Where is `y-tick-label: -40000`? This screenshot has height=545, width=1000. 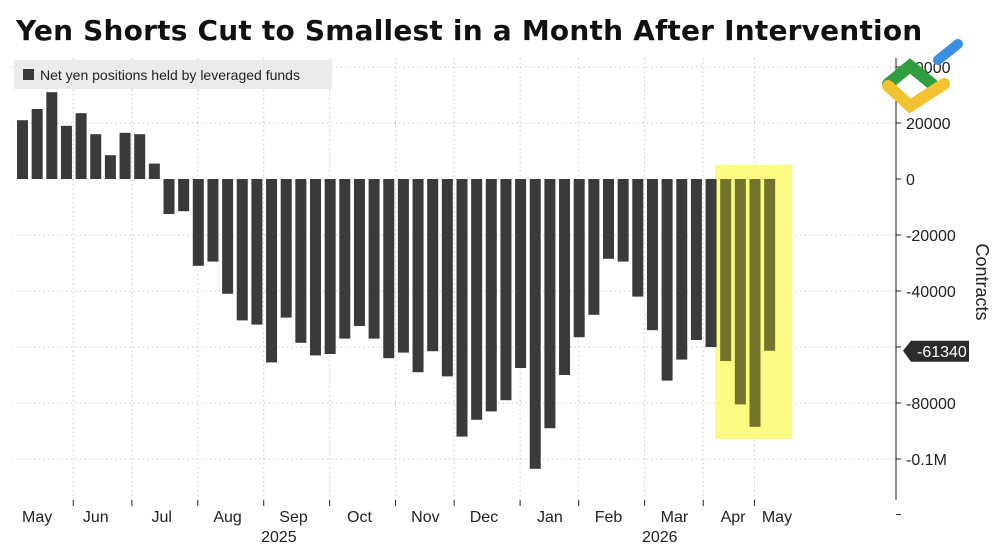 y-tick-label: -40000 is located at coordinates (931, 292).